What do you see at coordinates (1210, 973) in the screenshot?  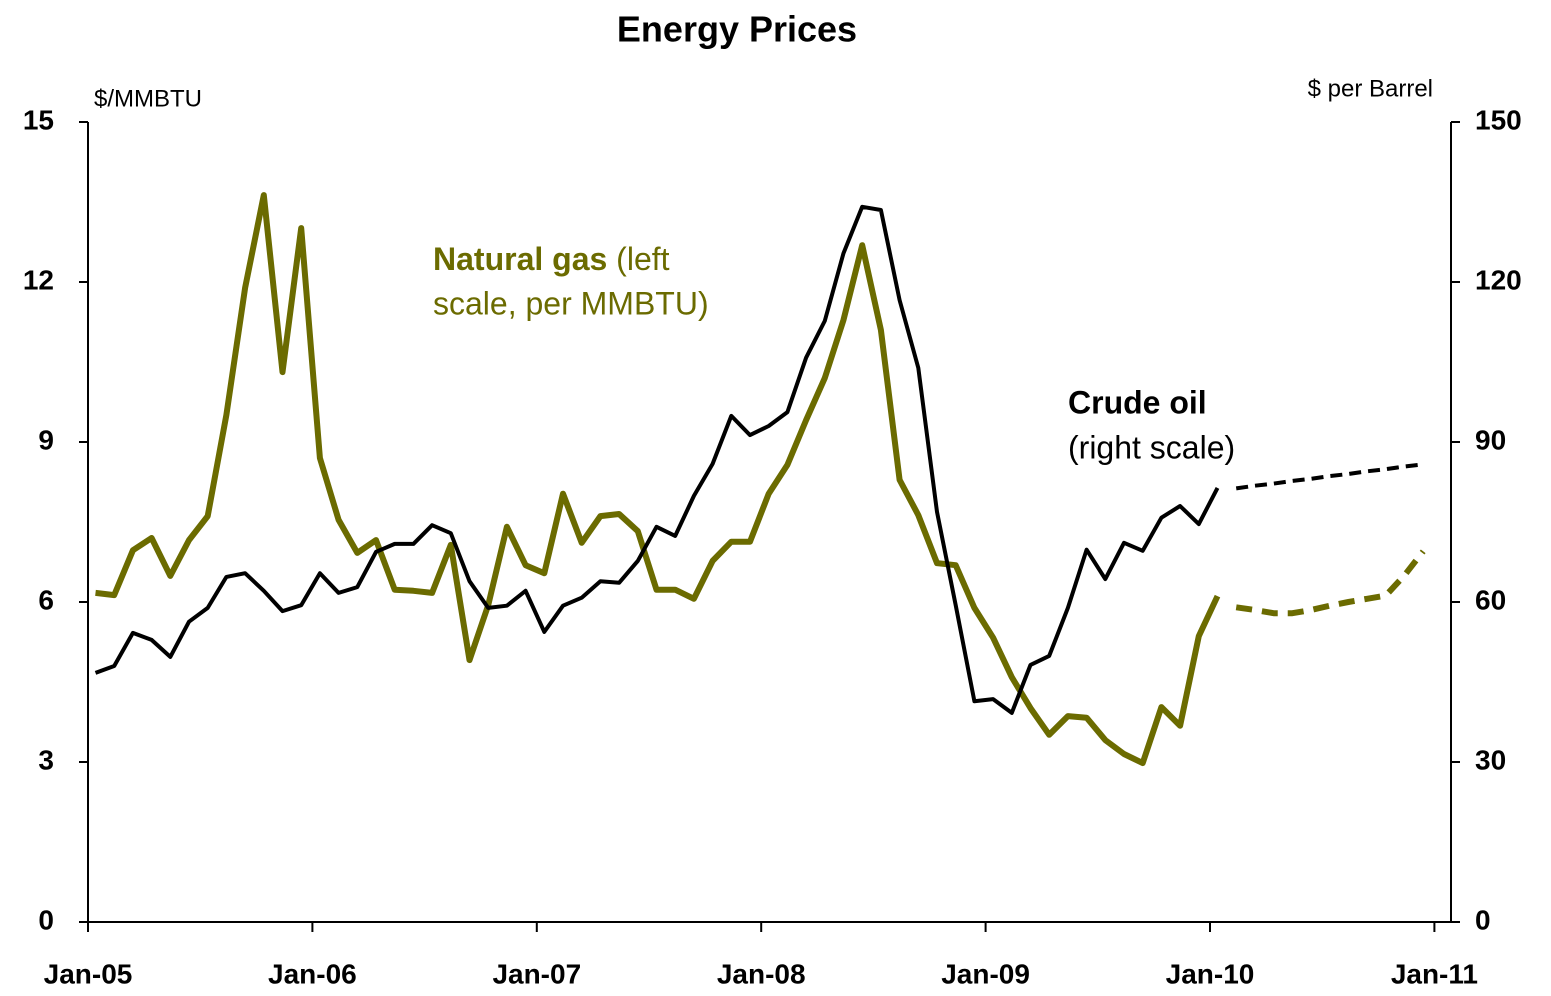 I see `x-tick-label: Jan-10` at bounding box center [1210, 973].